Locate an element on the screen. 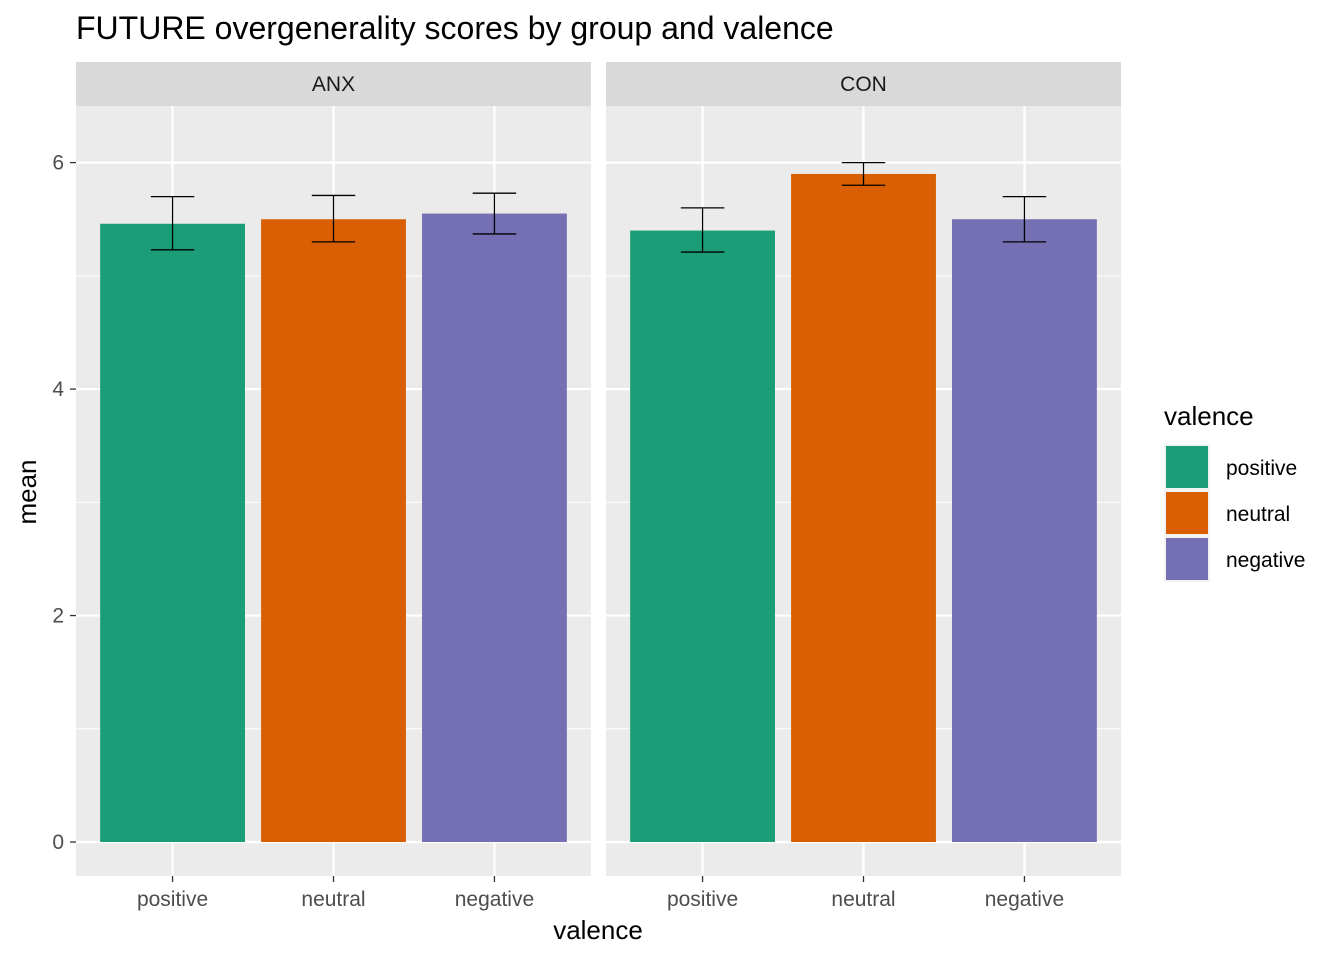  y-tick-label: 0 is located at coordinates (58, 842).